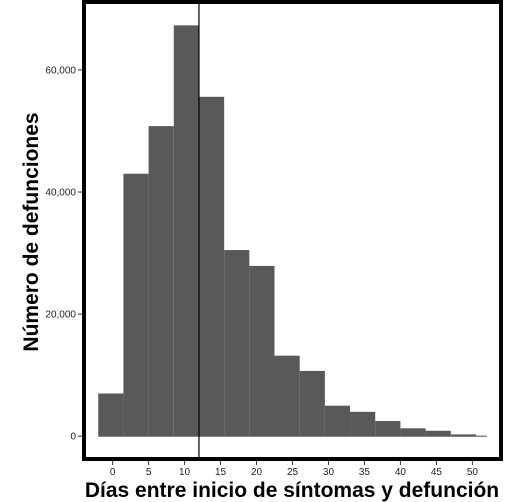 This screenshot has height=502, width=525. What do you see at coordinates (437, 472) in the screenshot?
I see `x-tick-label: 45` at bounding box center [437, 472].